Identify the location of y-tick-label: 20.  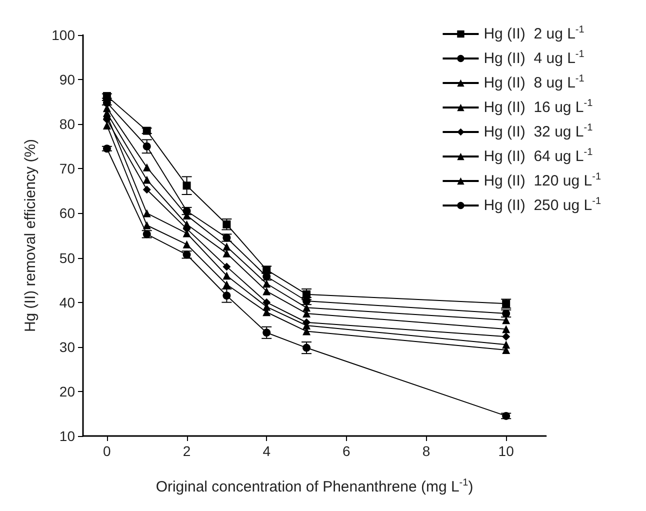
(67, 391).